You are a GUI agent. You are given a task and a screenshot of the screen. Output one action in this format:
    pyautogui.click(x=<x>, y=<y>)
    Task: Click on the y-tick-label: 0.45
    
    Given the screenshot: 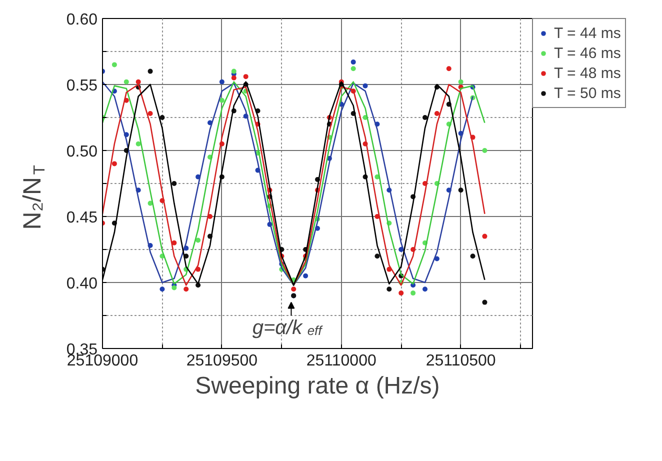 What is the action you would take?
    pyautogui.click(x=82, y=218)
    